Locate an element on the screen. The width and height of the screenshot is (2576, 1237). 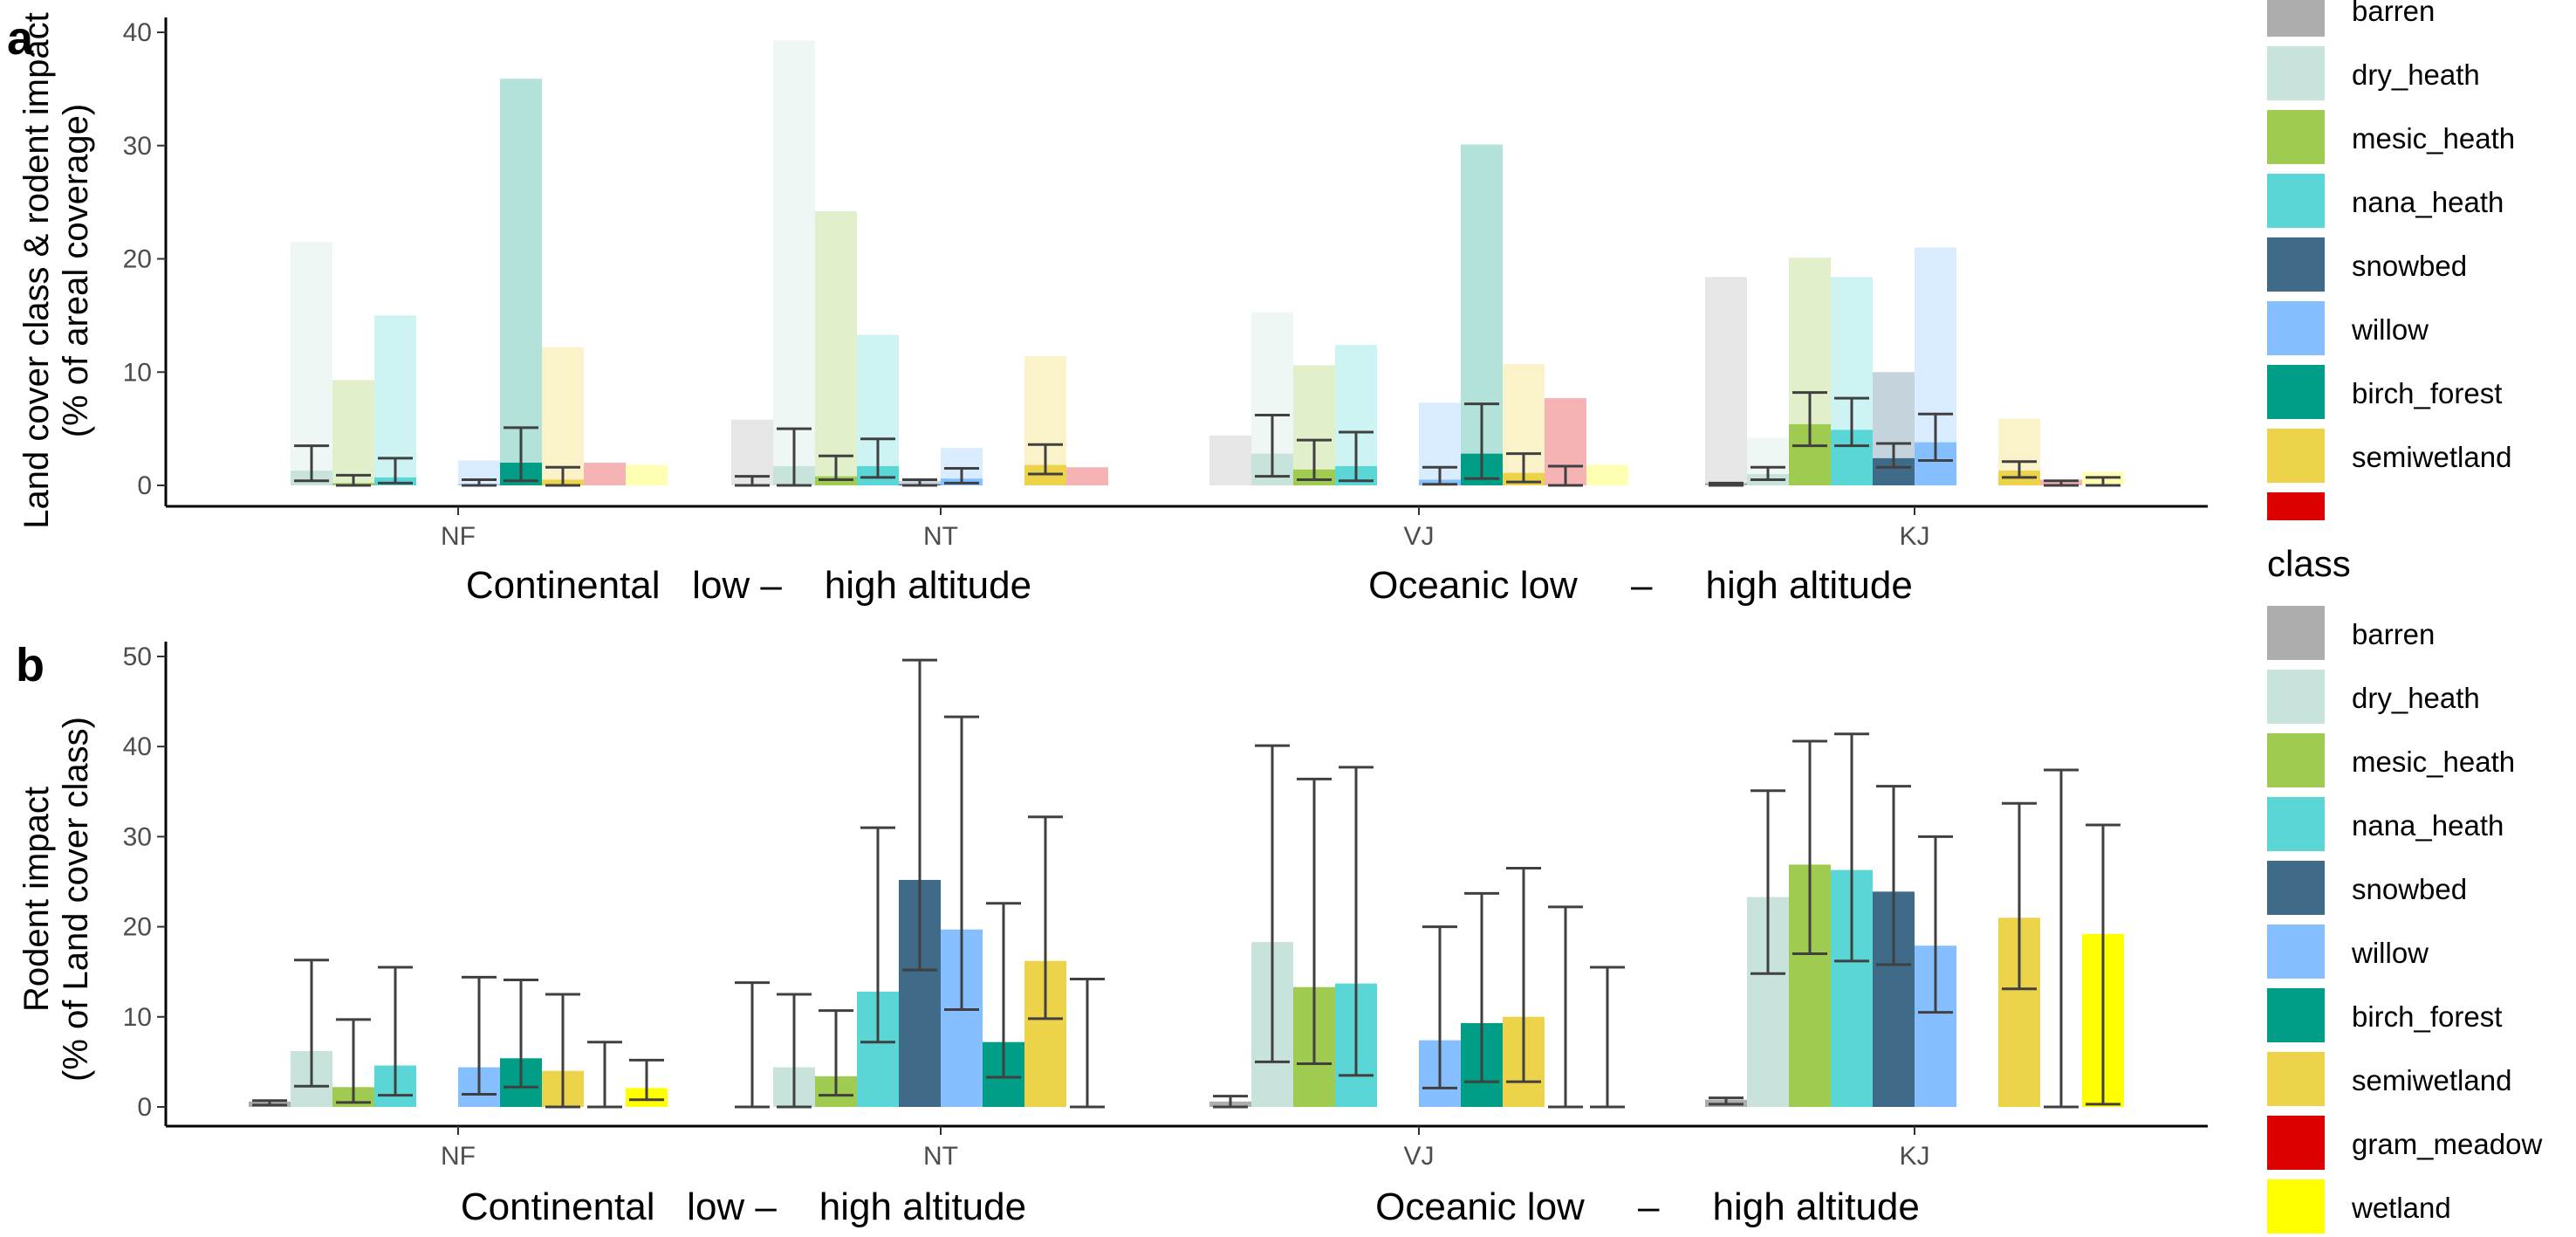
panel-a-ylabel-line2: (% of areal coverage) is located at coordinates (76, 270).